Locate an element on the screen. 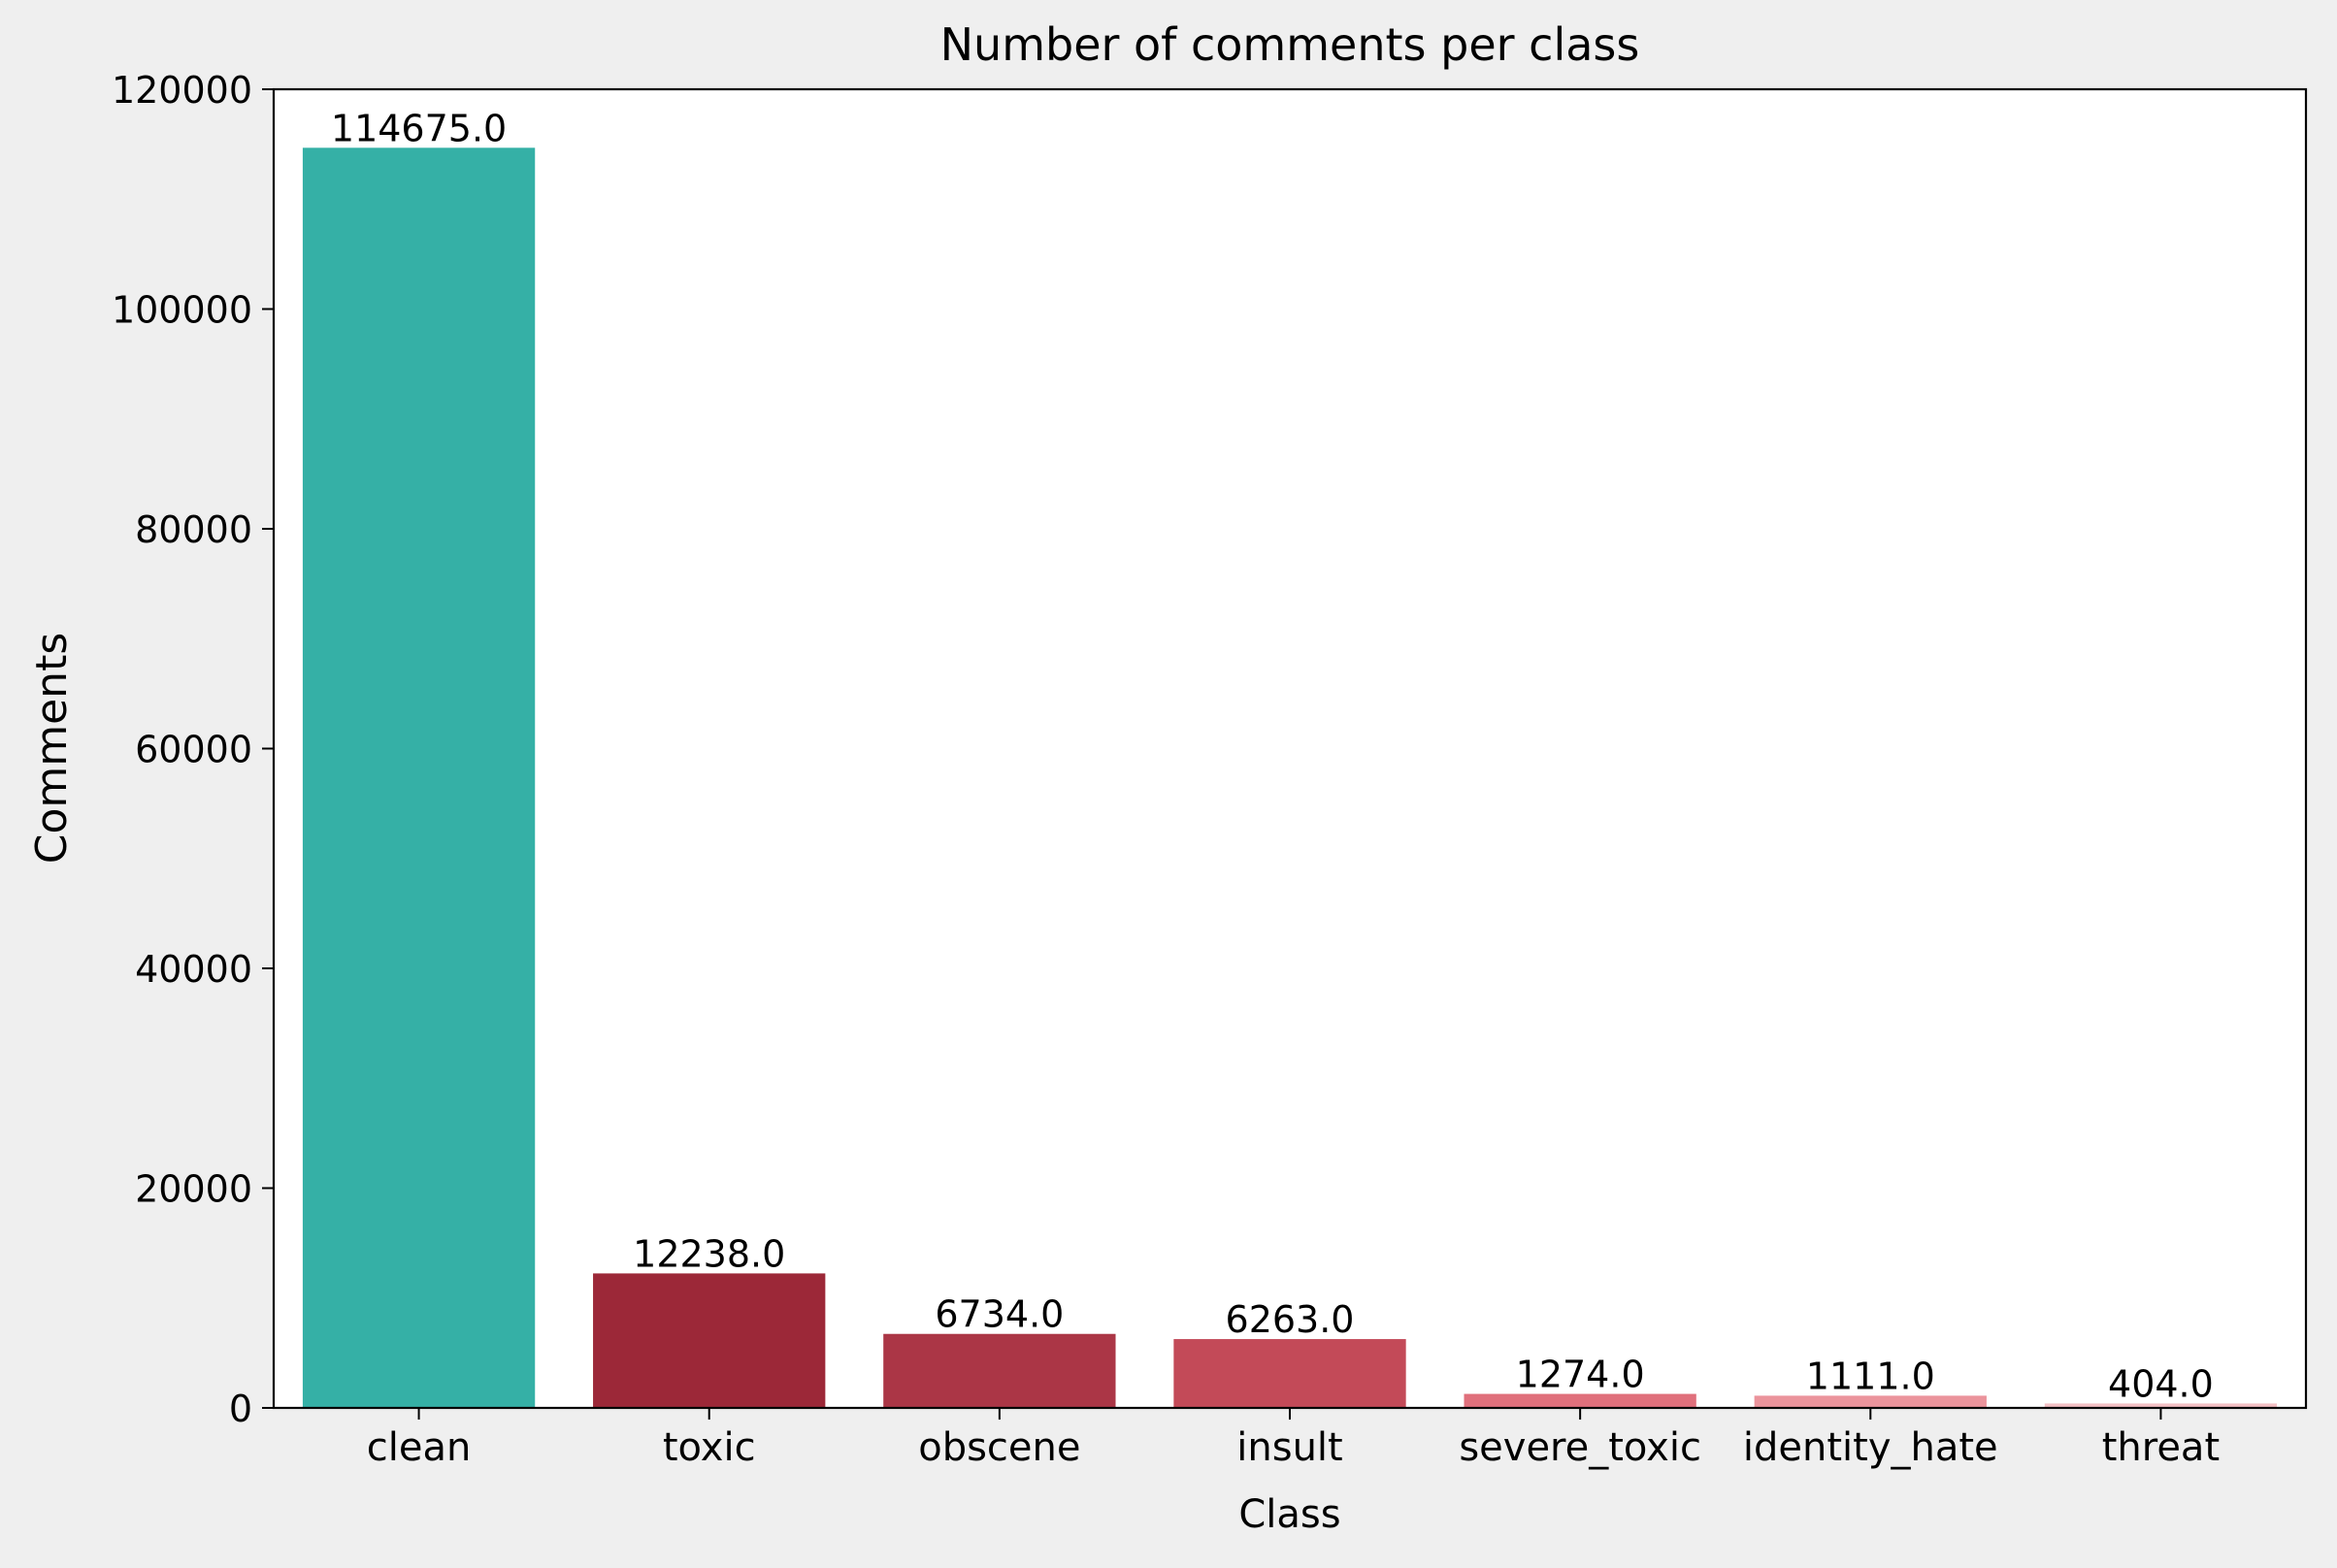 This screenshot has width=2337, height=1568. x-axis-label: Class is located at coordinates (1289, 1514).